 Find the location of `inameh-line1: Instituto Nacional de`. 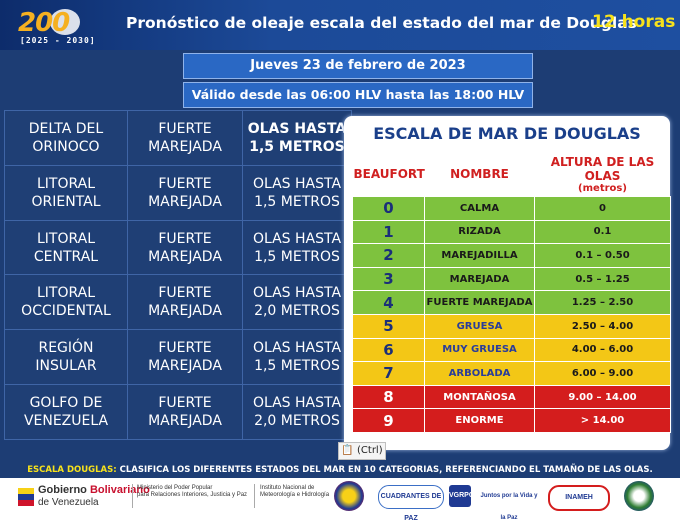

inameh-line1: Instituto Nacional de is located at coordinates (287, 488).